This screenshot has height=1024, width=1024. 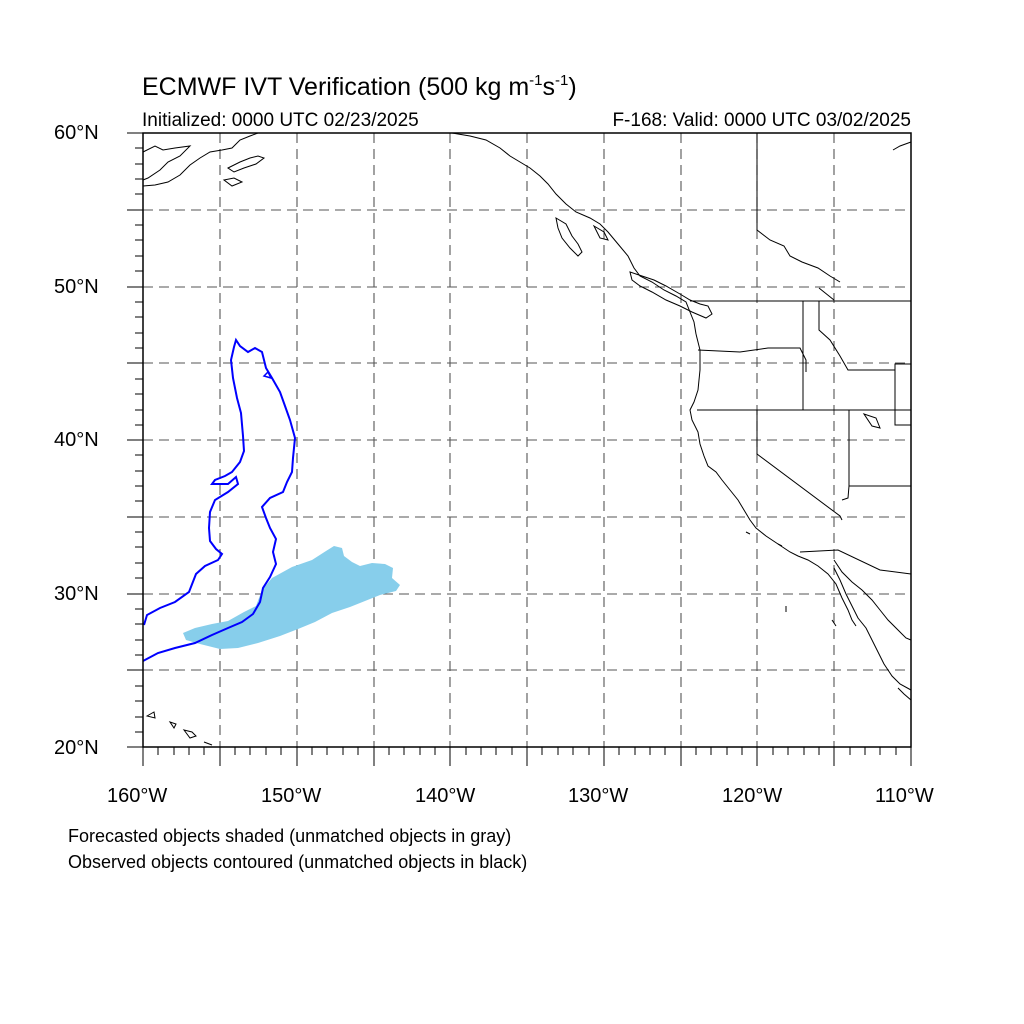 I want to click on lat-label-40n: 40°N, so click(x=76, y=440).